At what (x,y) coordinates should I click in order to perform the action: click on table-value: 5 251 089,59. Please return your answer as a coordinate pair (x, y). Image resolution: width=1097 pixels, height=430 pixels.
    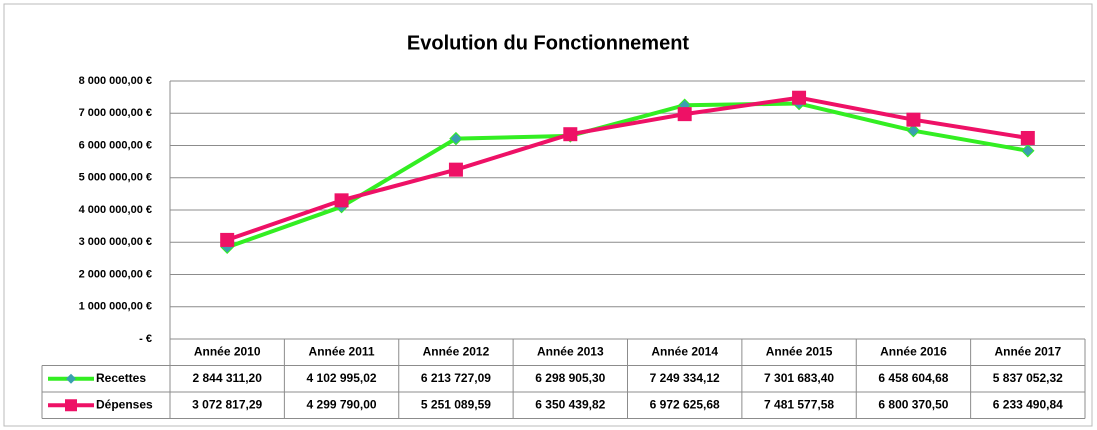
    Looking at the image, I should click on (456, 404).